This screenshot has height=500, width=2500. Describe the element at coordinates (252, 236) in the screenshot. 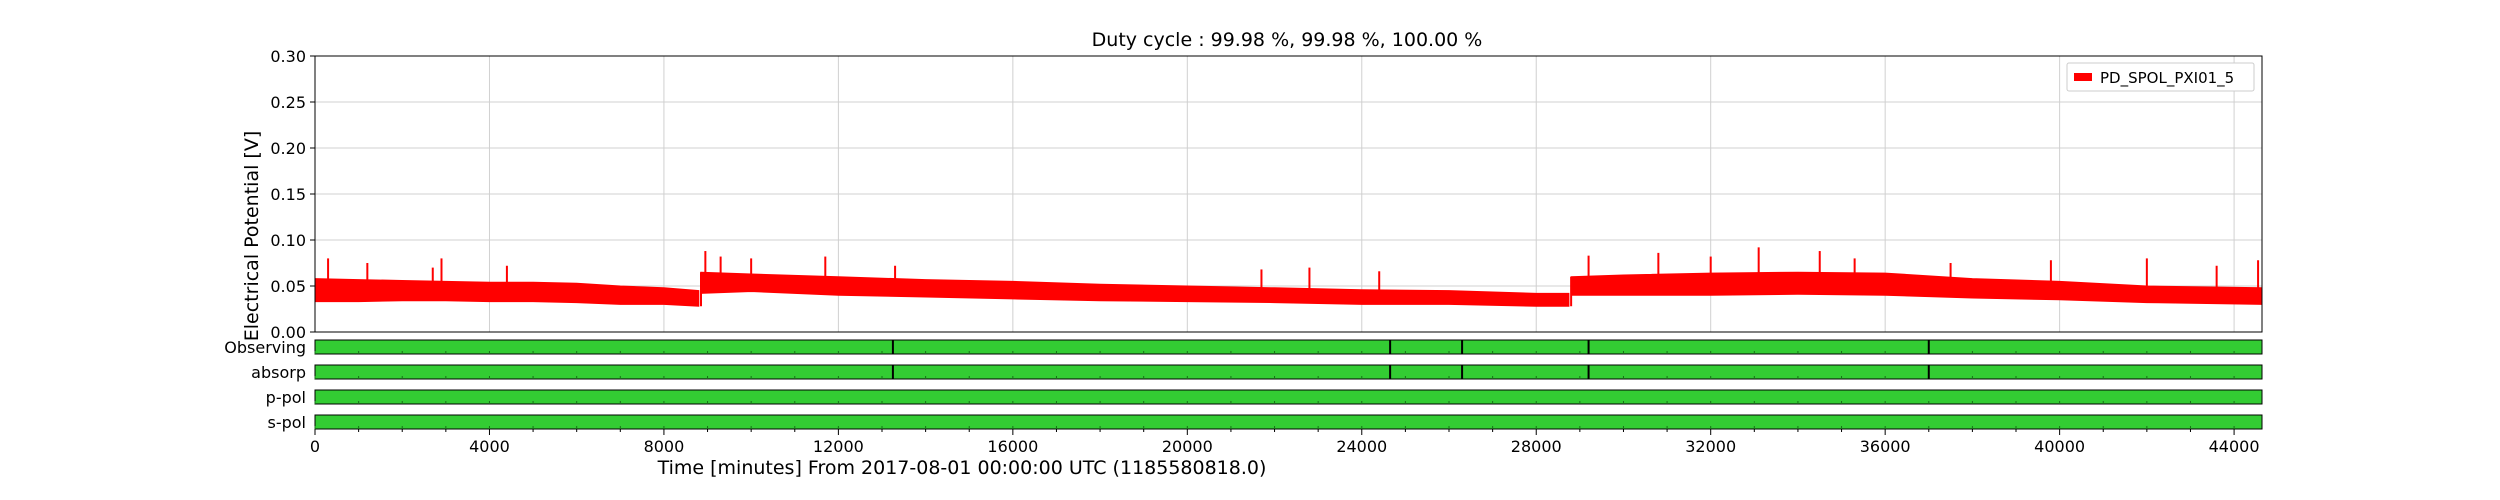

I see `y-axis-label: Electrical Potential [V]` at that location.